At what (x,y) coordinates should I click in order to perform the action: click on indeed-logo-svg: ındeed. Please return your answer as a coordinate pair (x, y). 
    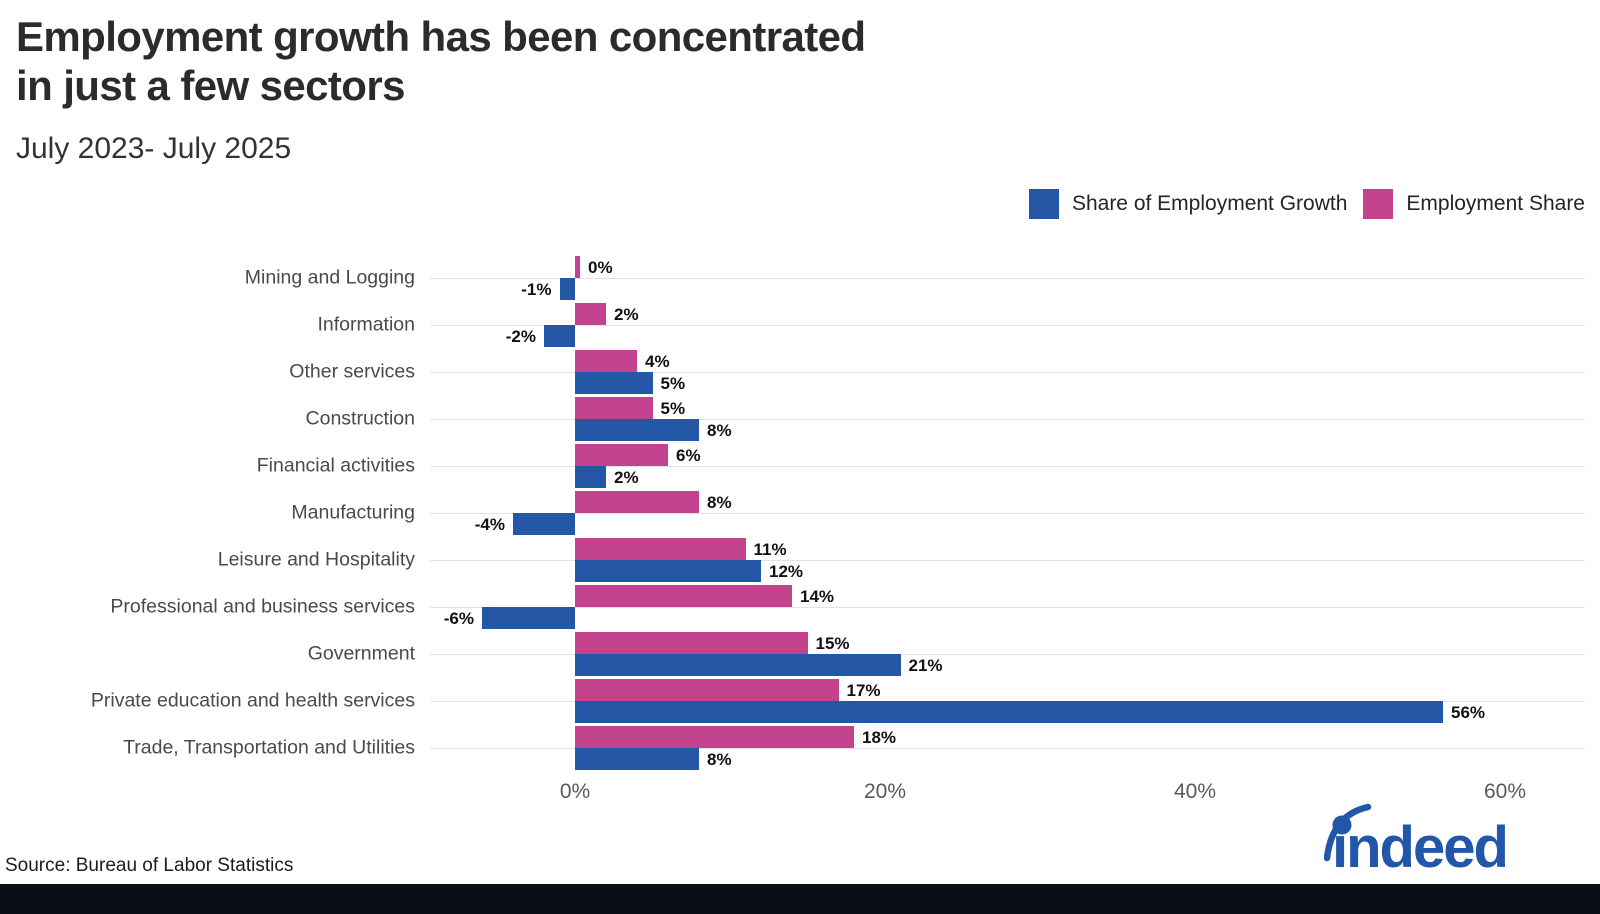
    Looking at the image, I should click on (1416, 841).